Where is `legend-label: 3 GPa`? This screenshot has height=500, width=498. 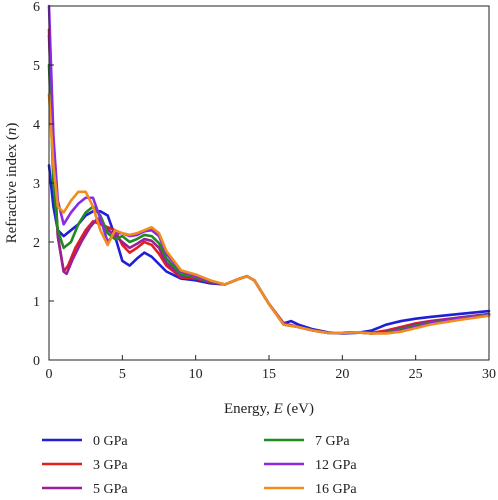
legend-label: 3 GPa is located at coordinates (110, 465).